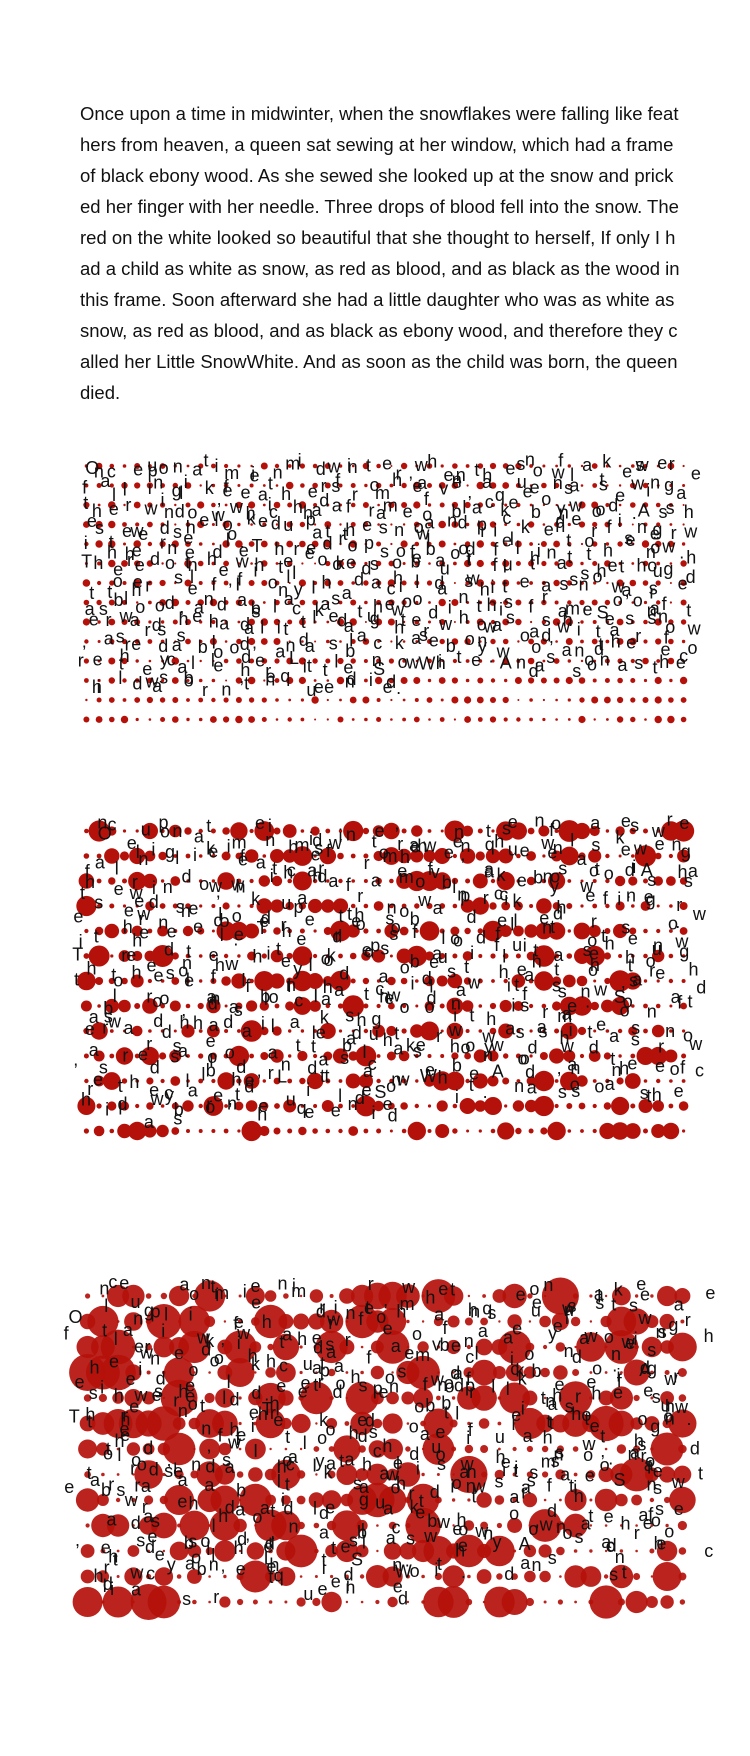 This screenshot has height=1756, width=750. What do you see at coordinates (506, 518) in the screenshot?
I see `scattered-letter: c` at bounding box center [506, 518].